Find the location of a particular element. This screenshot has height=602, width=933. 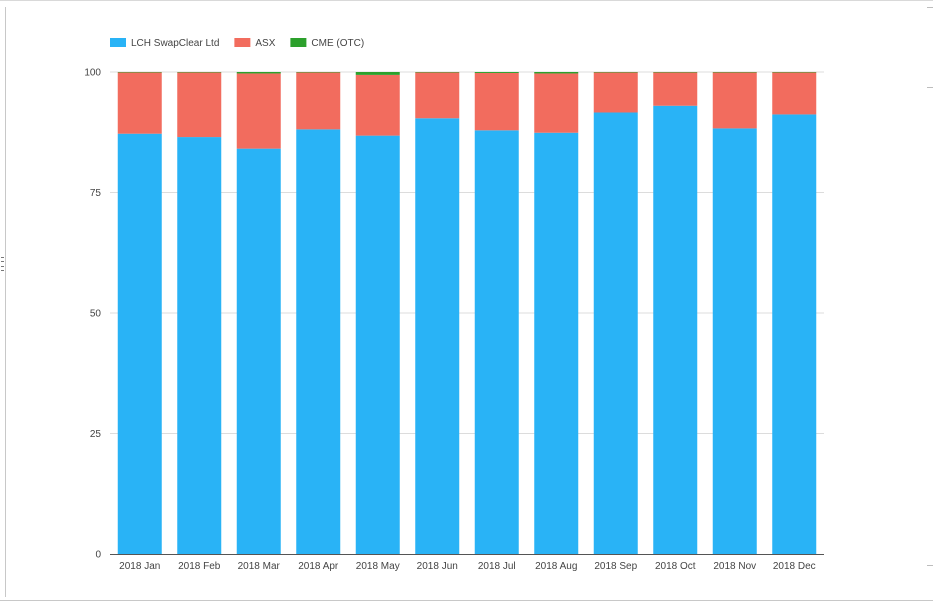

legend-label: CME (OTC) is located at coordinates (337, 43).